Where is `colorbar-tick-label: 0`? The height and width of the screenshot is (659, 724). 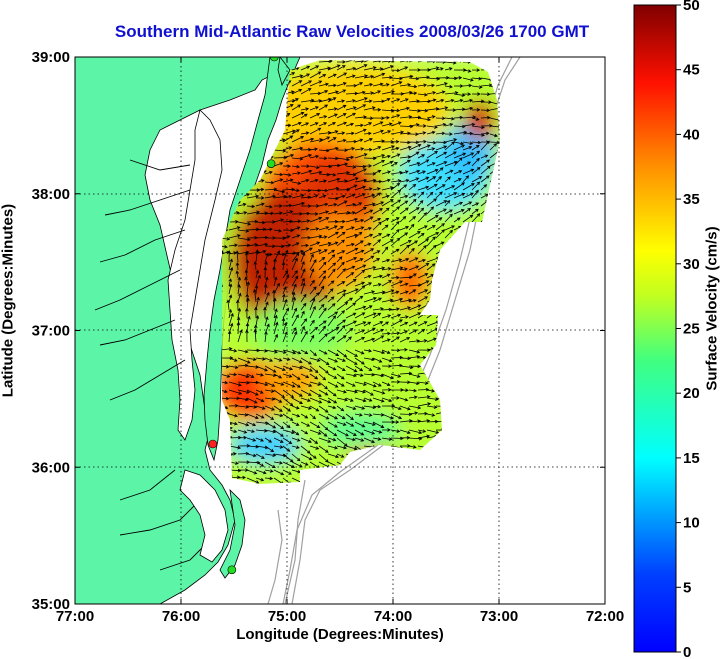
colorbar-tick-label: 0 is located at coordinates (687, 651).